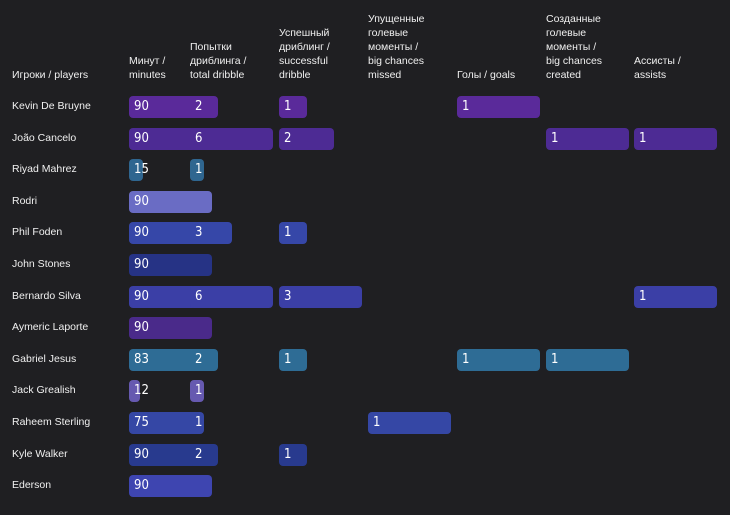 The image size is (730, 515). I want to click on column-header-minutes: Минут / minutes, so click(147, 68).